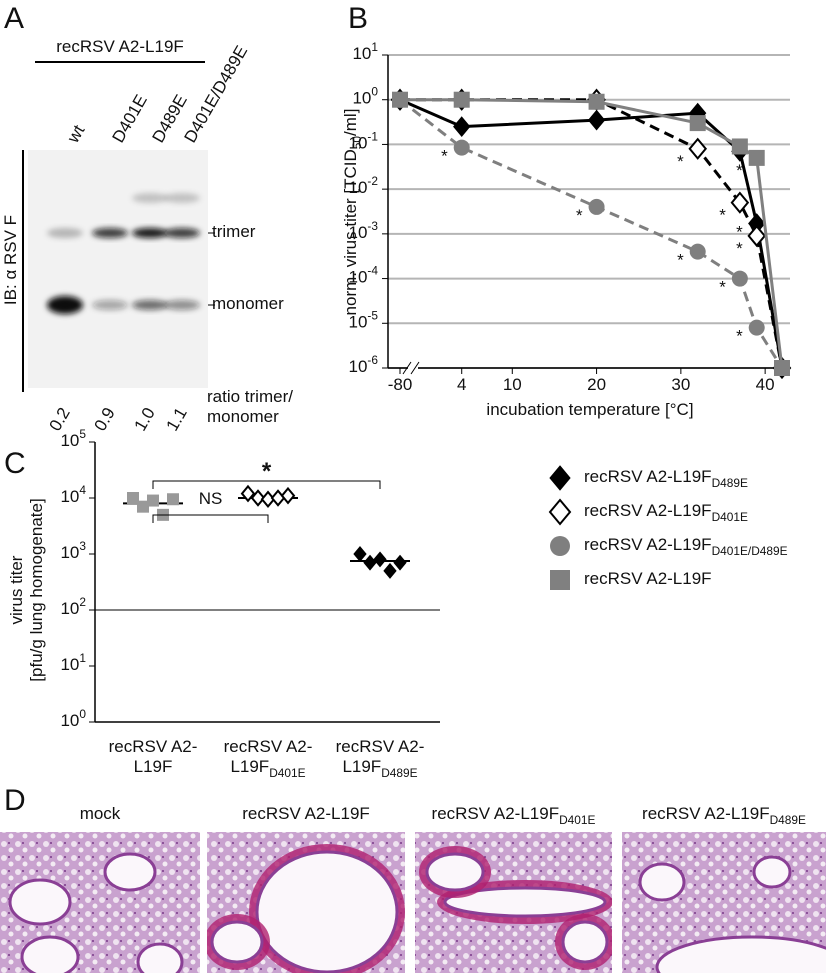  Describe the element at coordinates (15, 800) in the screenshot. I see `panel-label: D` at that location.